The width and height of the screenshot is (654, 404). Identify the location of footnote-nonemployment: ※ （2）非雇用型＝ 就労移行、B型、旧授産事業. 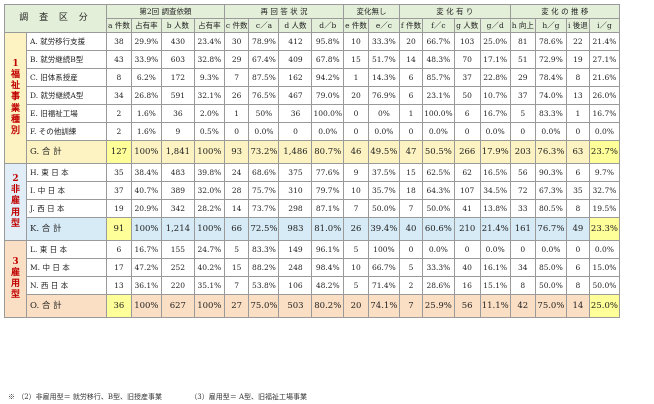
(85, 397).